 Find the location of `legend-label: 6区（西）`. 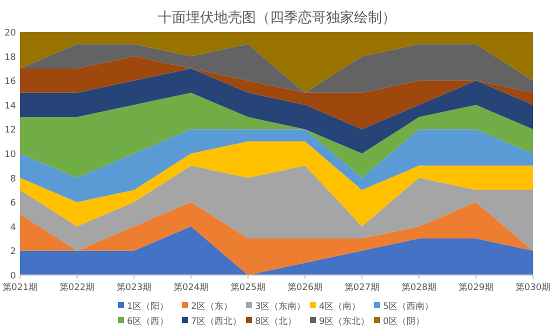

legend-label: 6区（西） is located at coordinates (148, 321).